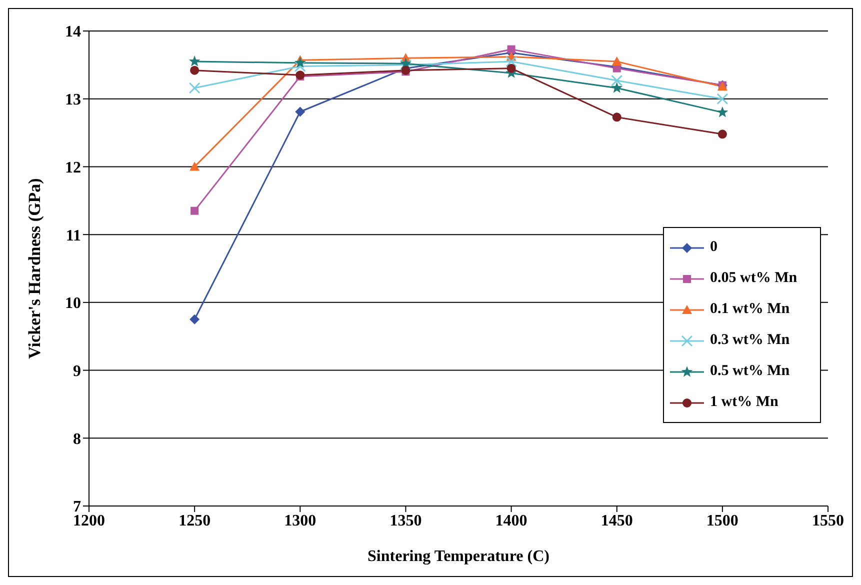  Describe the element at coordinates (714, 247) in the screenshot. I see `legend-label: 0` at that location.